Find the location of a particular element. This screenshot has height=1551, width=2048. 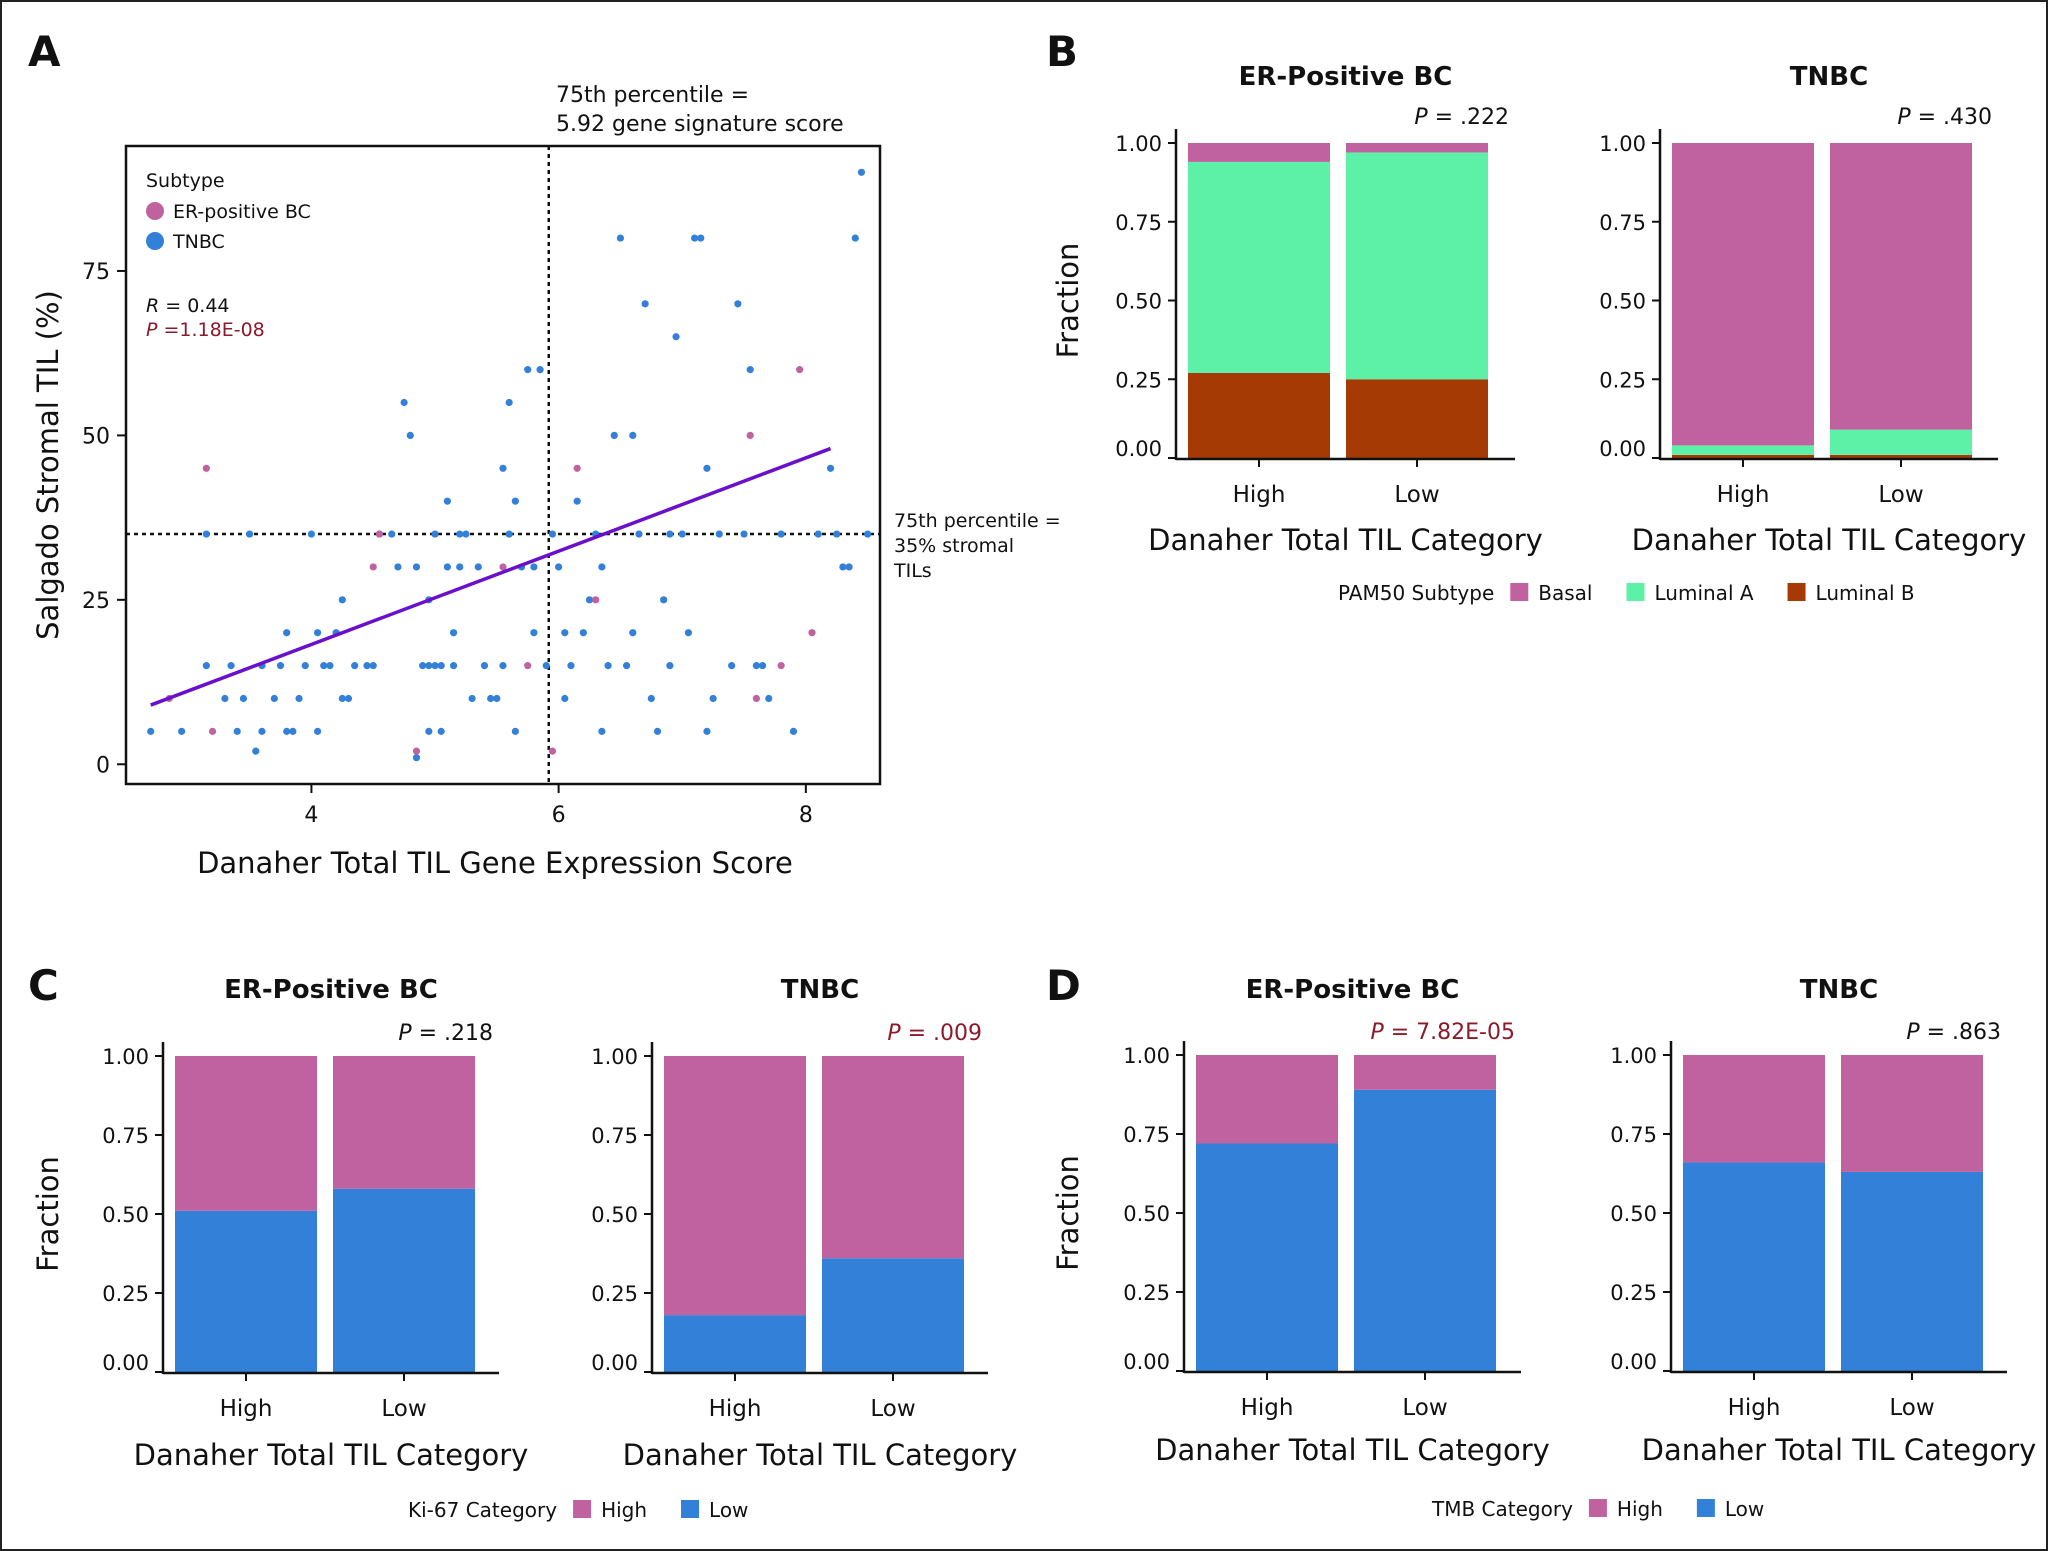

x-tick-label: 8 is located at coordinates (806, 815).